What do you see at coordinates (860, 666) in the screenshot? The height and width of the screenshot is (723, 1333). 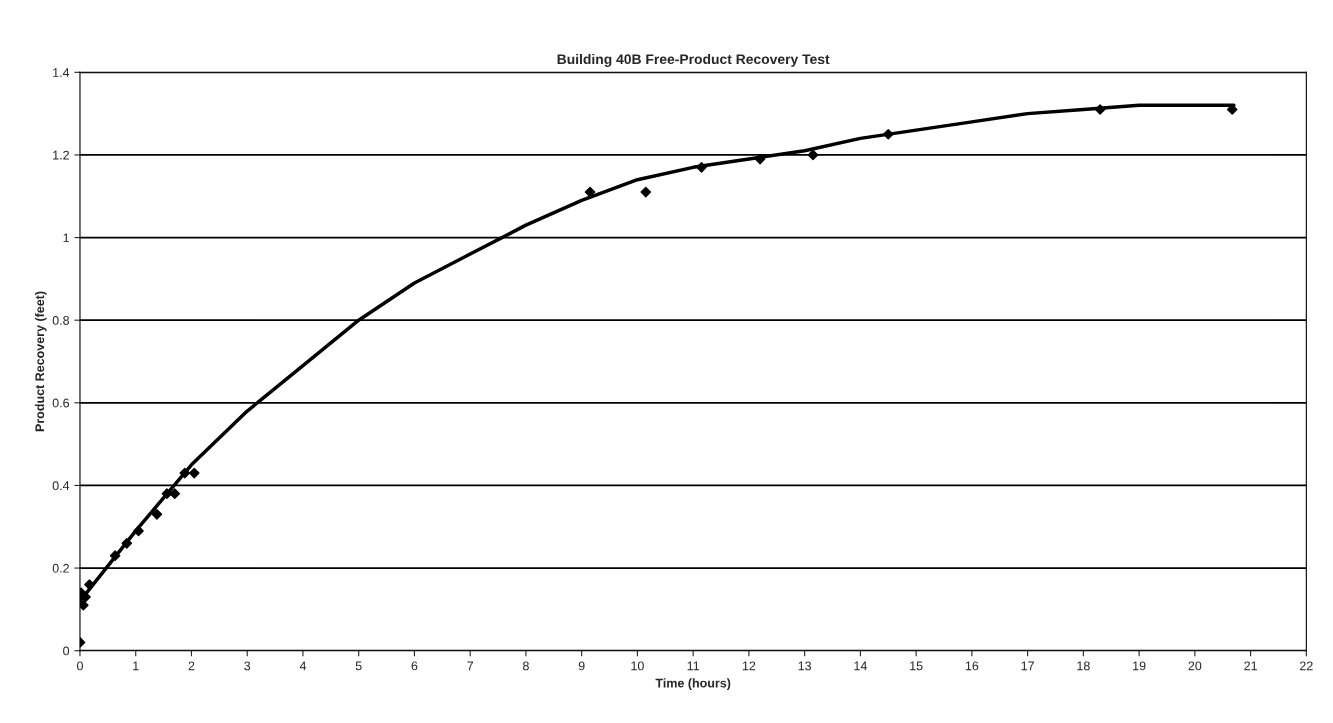 I see `x-tick-label: 14` at bounding box center [860, 666].